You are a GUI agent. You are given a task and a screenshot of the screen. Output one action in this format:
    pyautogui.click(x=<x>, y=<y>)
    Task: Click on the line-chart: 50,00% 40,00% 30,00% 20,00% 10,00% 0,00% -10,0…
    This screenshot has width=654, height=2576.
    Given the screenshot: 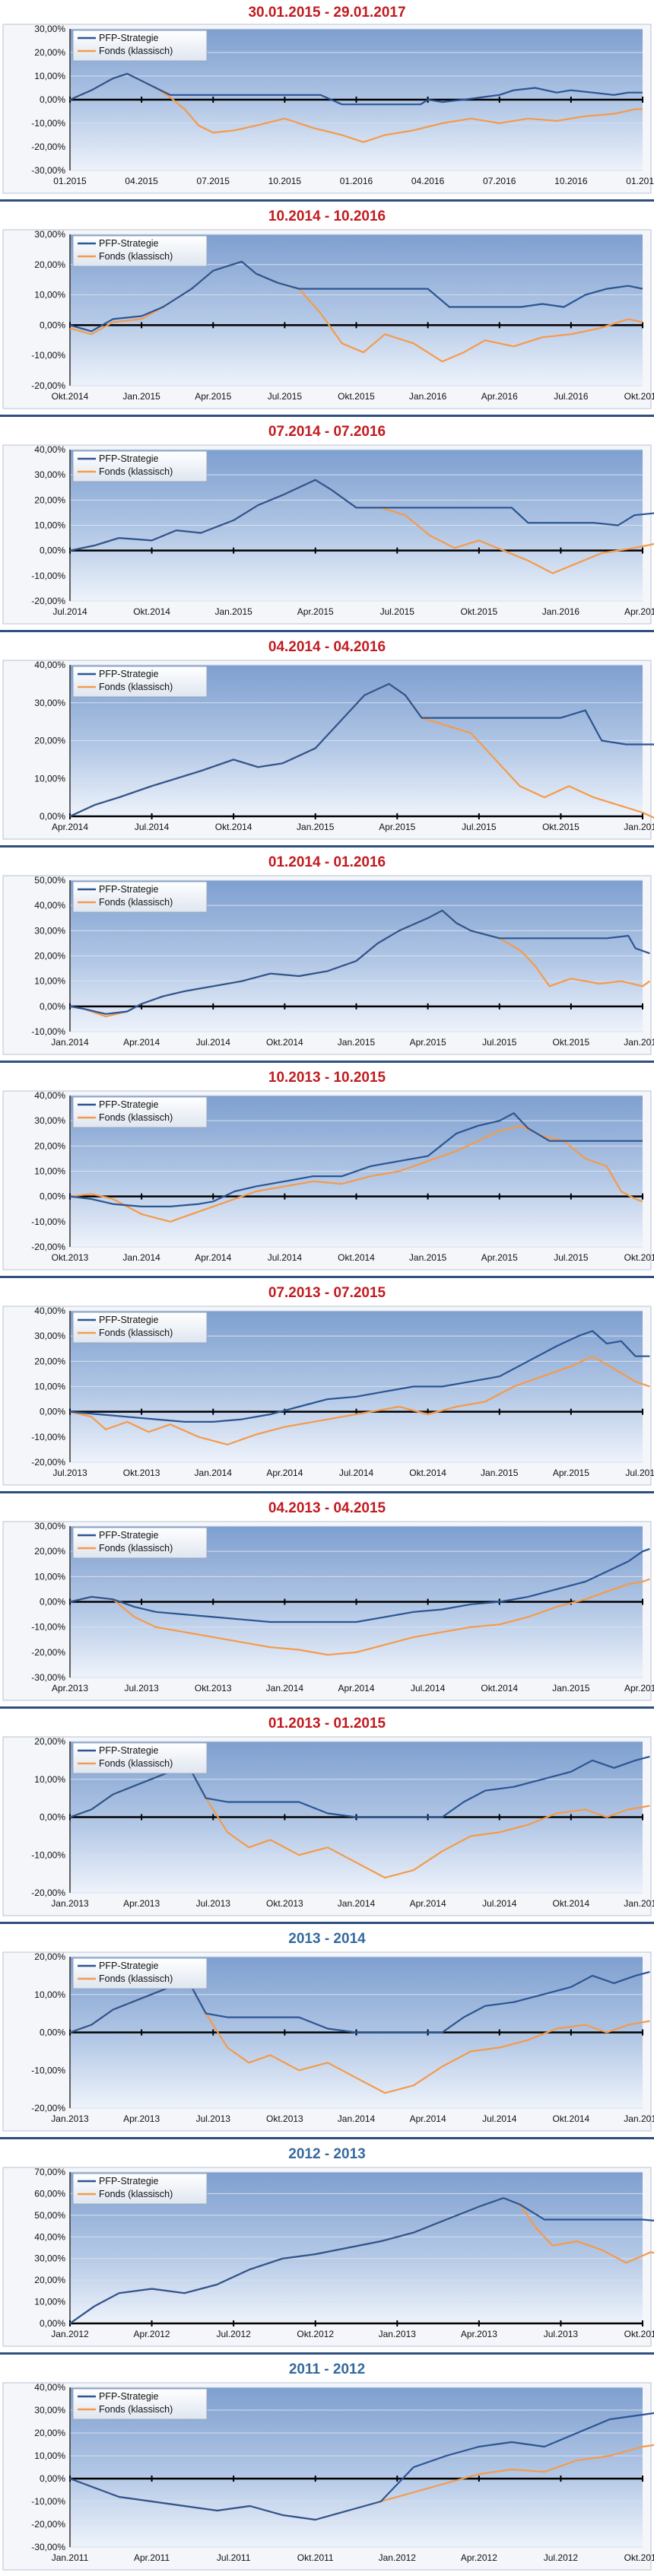 What is the action you would take?
    pyautogui.click(x=328, y=965)
    